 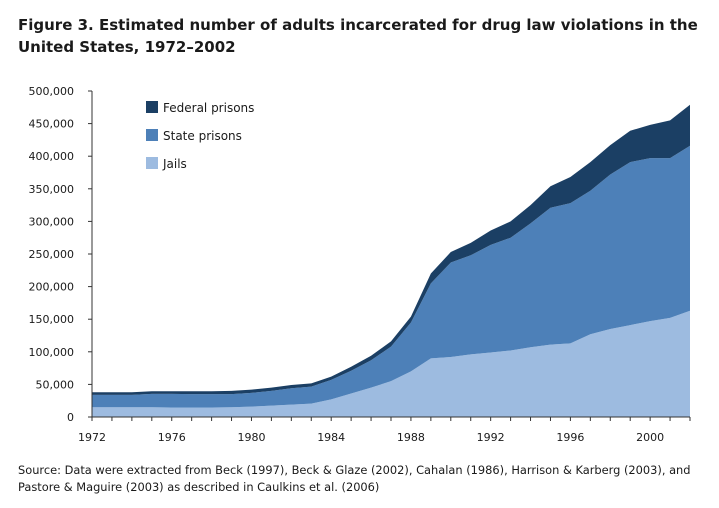 I want to click on y-tick-label: 400,000, so click(x=52, y=156).